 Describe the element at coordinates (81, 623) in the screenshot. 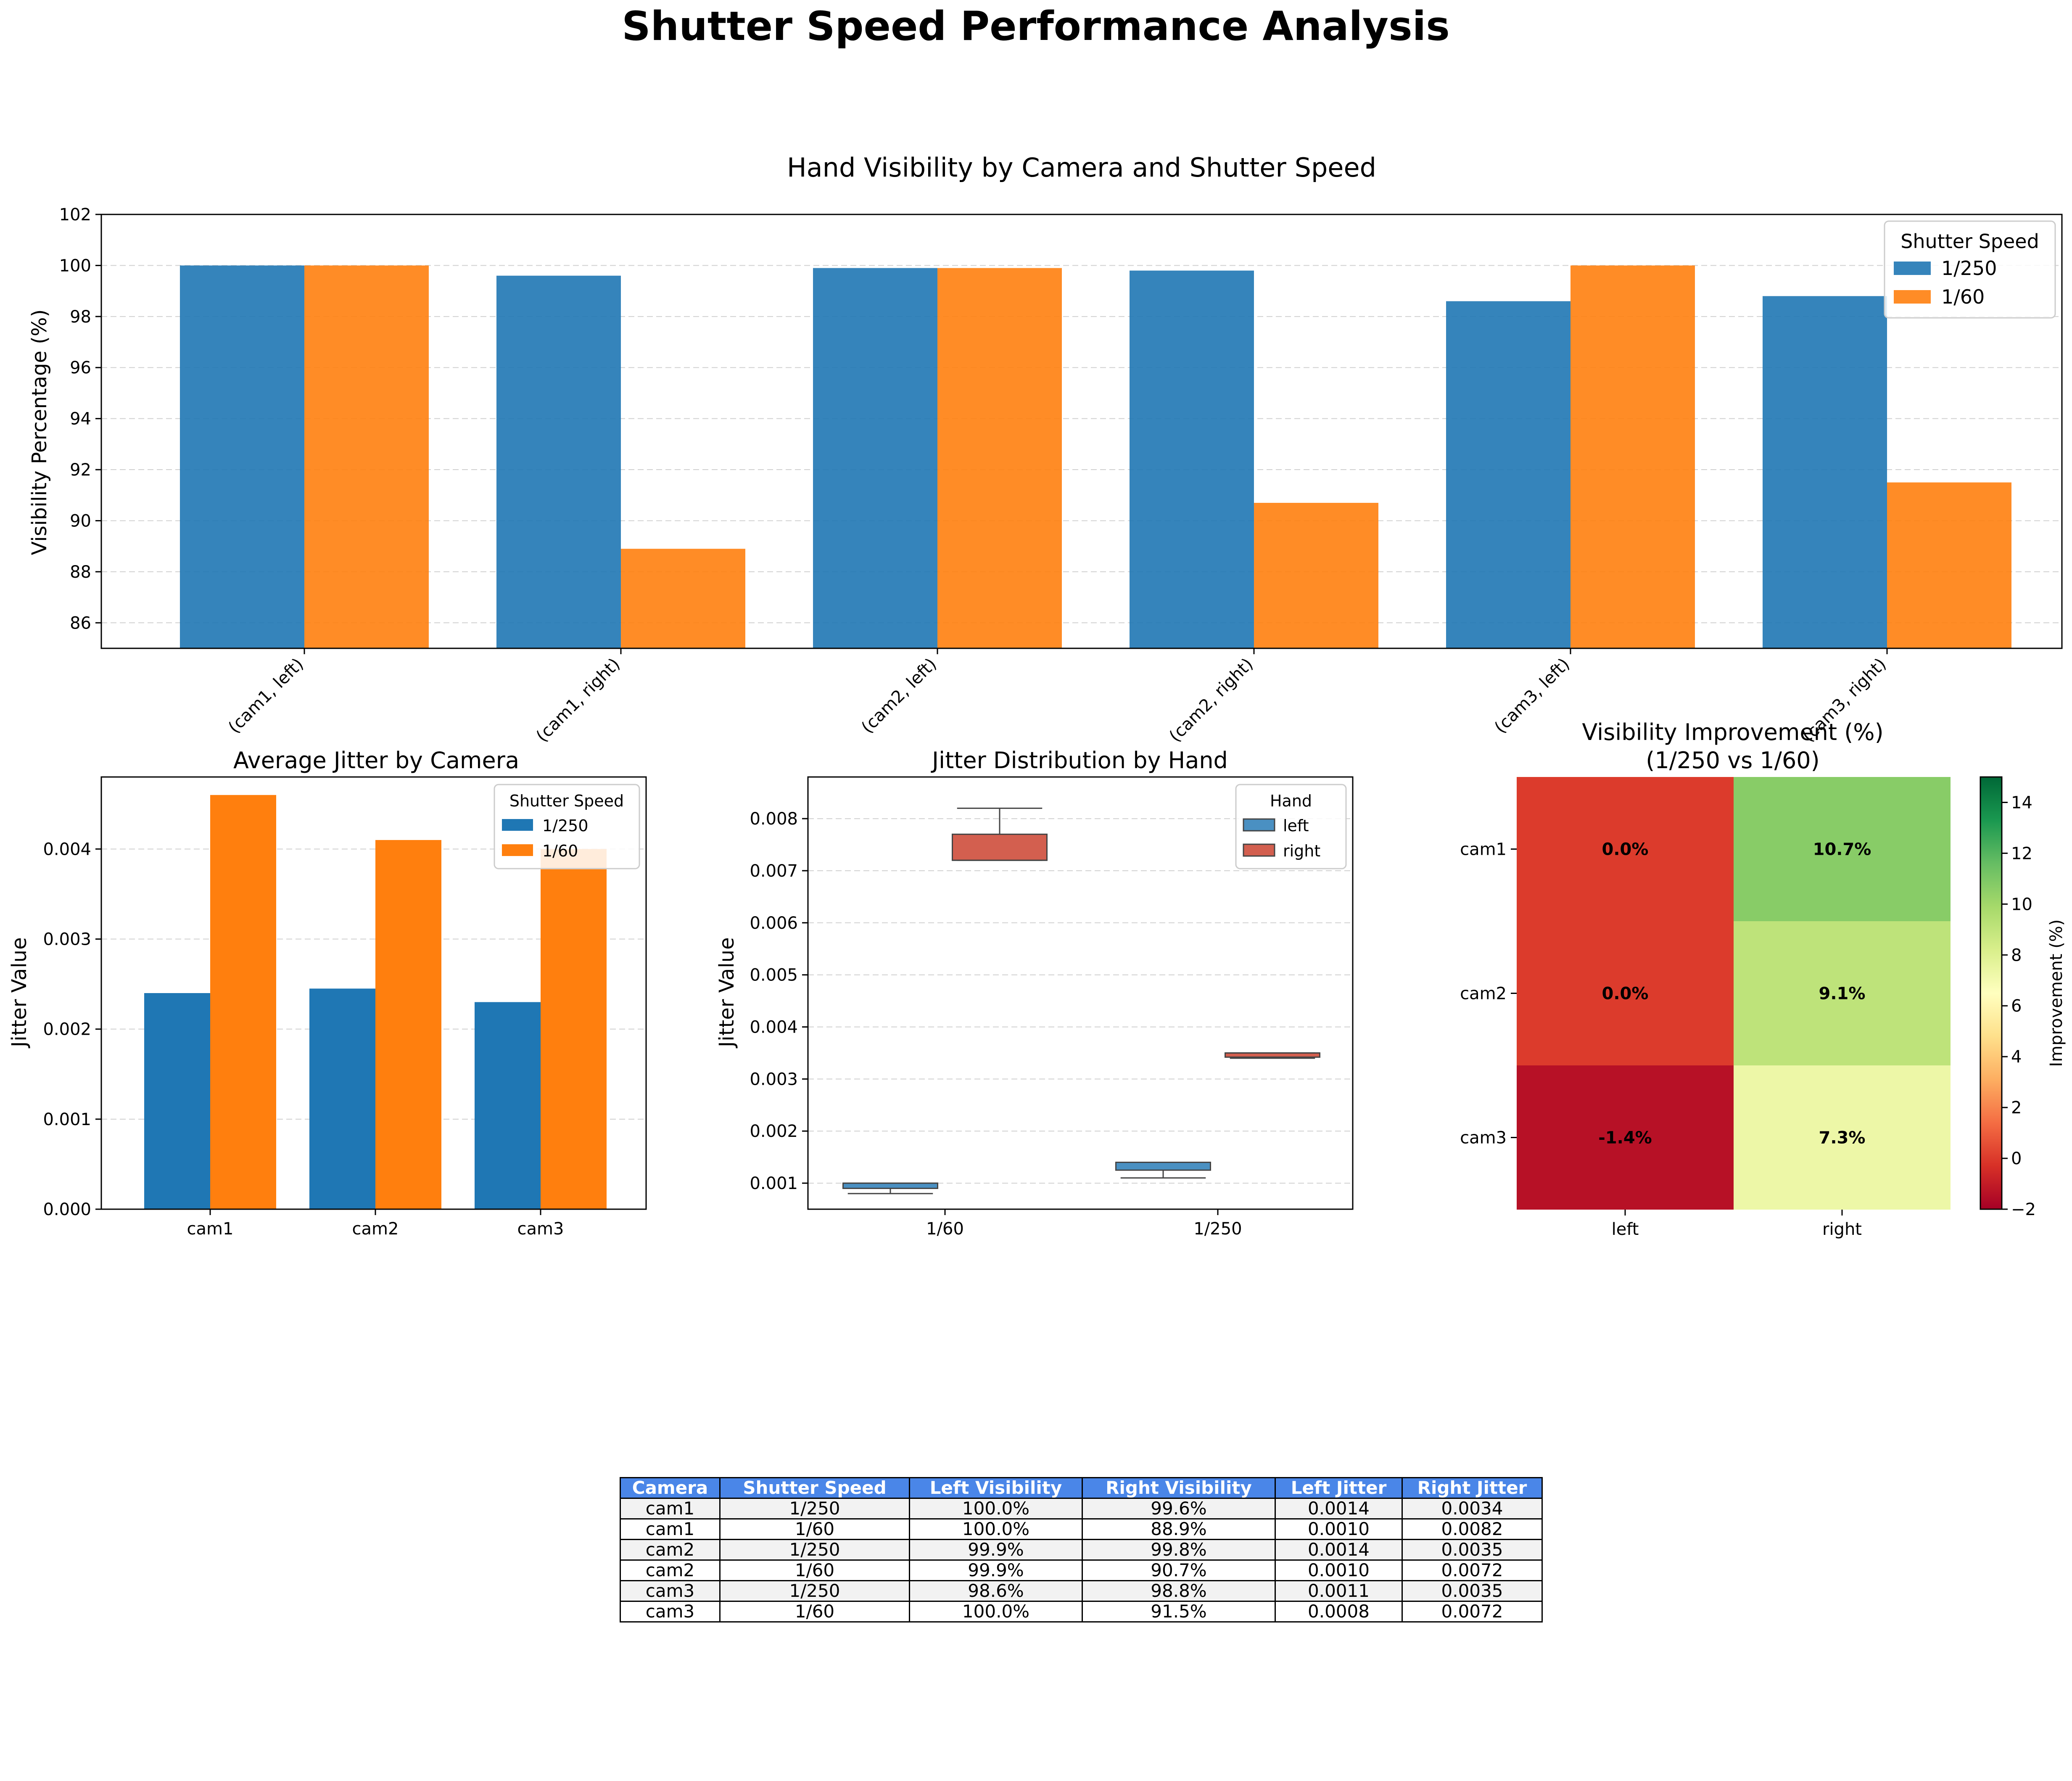

I see `y-tick-label: 86` at that location.